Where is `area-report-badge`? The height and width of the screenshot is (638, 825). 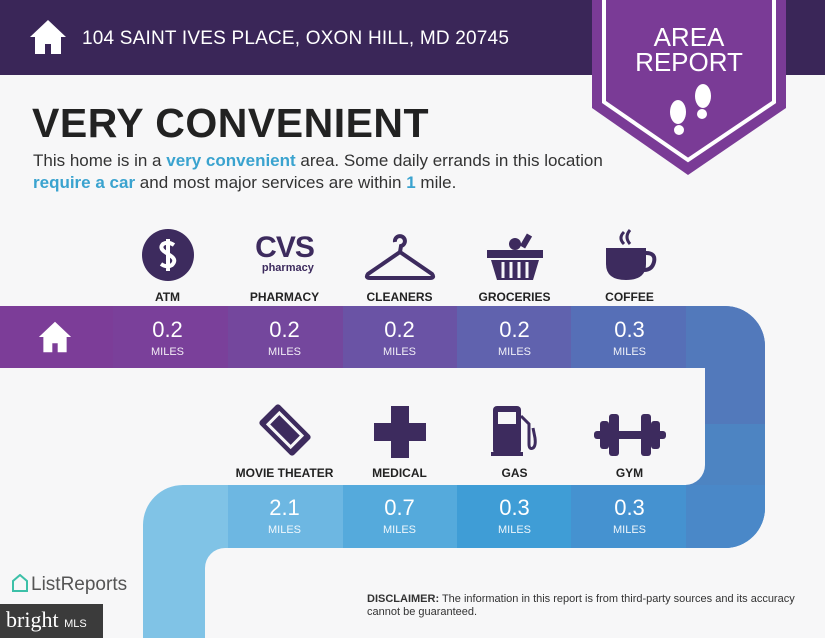
area-report-badge is located at coordinates (689, 87).